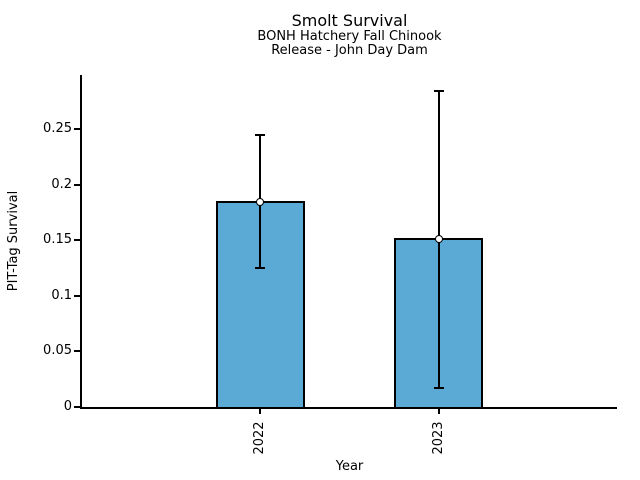 Image resolution: width=640 pixels, height=480 pixels. I want to click on y-axis-tick-label: 0, so click(67, 406).